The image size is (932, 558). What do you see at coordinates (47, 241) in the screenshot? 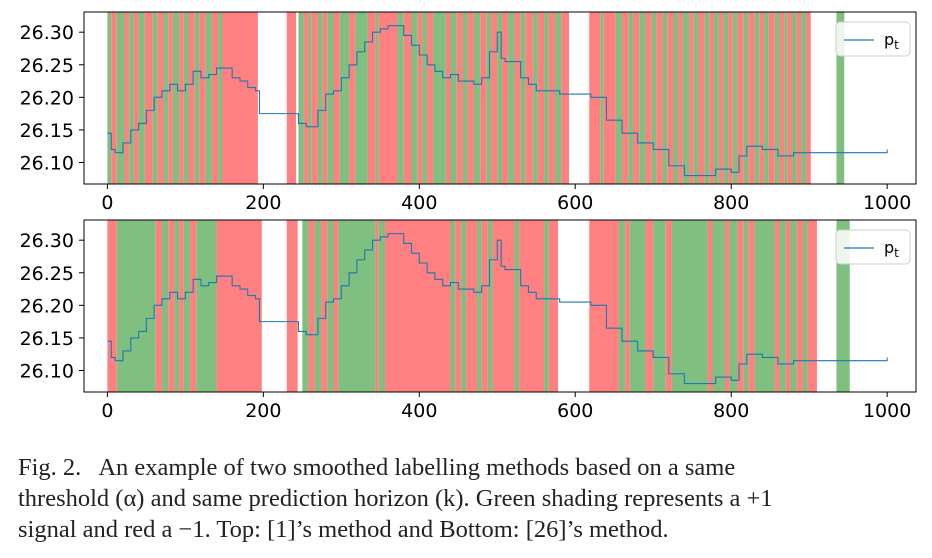
I see `y-tick-label: 26.30` at bounding box center [47, 241].